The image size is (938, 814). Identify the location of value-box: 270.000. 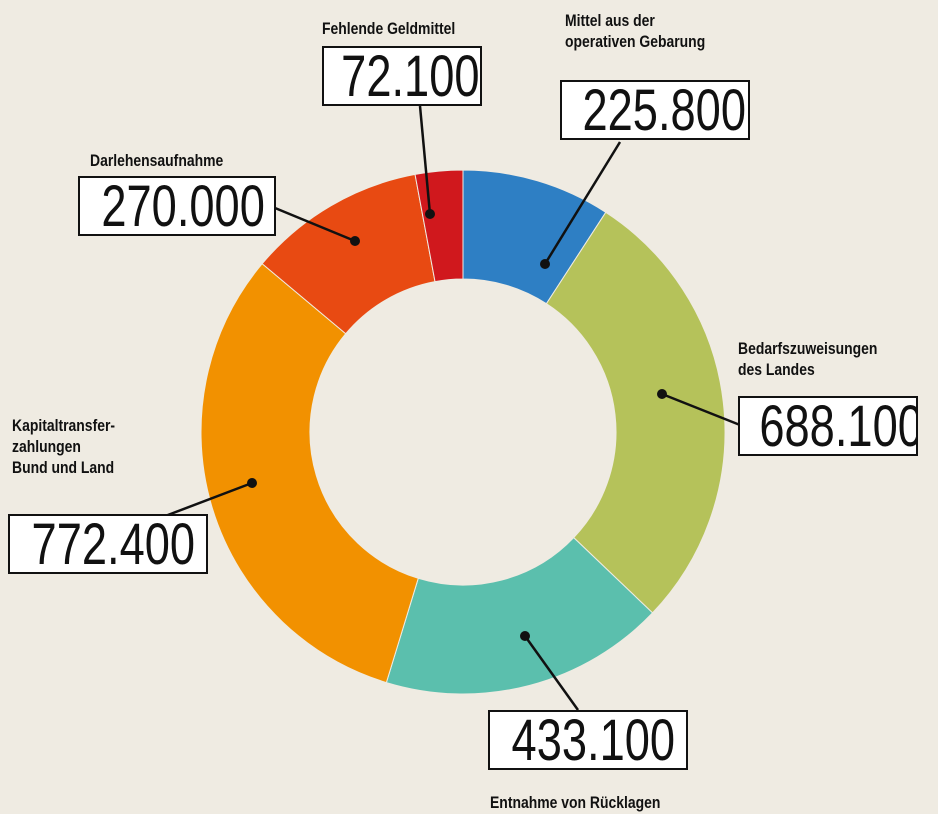
(177, 206).